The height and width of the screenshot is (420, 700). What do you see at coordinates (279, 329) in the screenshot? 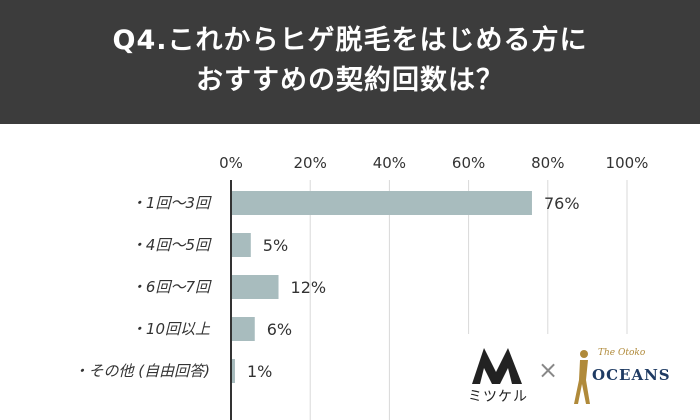
I see `value-label: 6%` at bounding box center [279, 329].